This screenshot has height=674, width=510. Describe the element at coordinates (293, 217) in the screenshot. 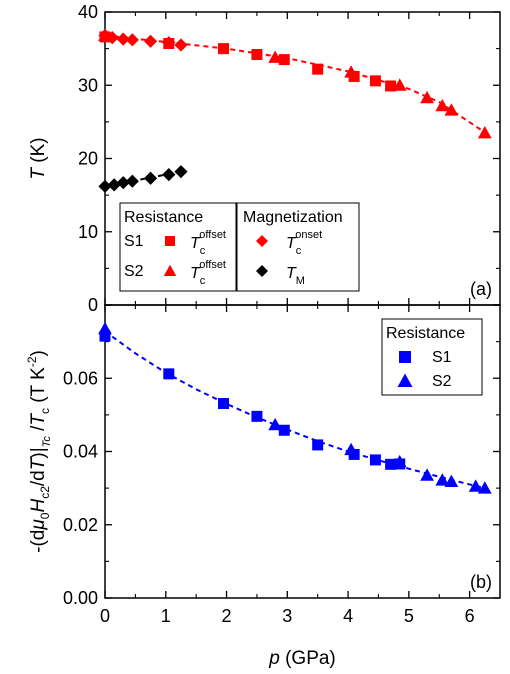

I see `legend-title: Magnetization` at that location.